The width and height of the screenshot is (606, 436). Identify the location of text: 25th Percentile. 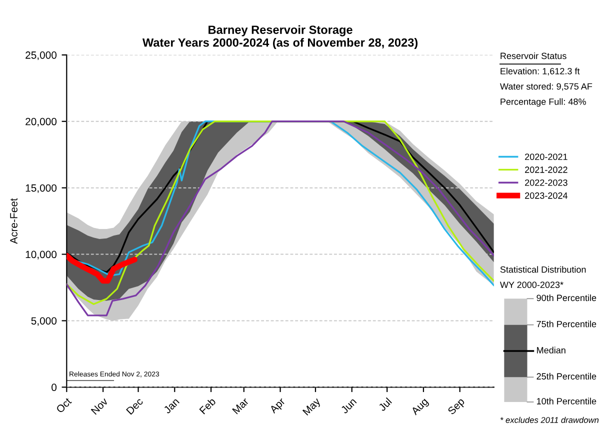
(566, 376).